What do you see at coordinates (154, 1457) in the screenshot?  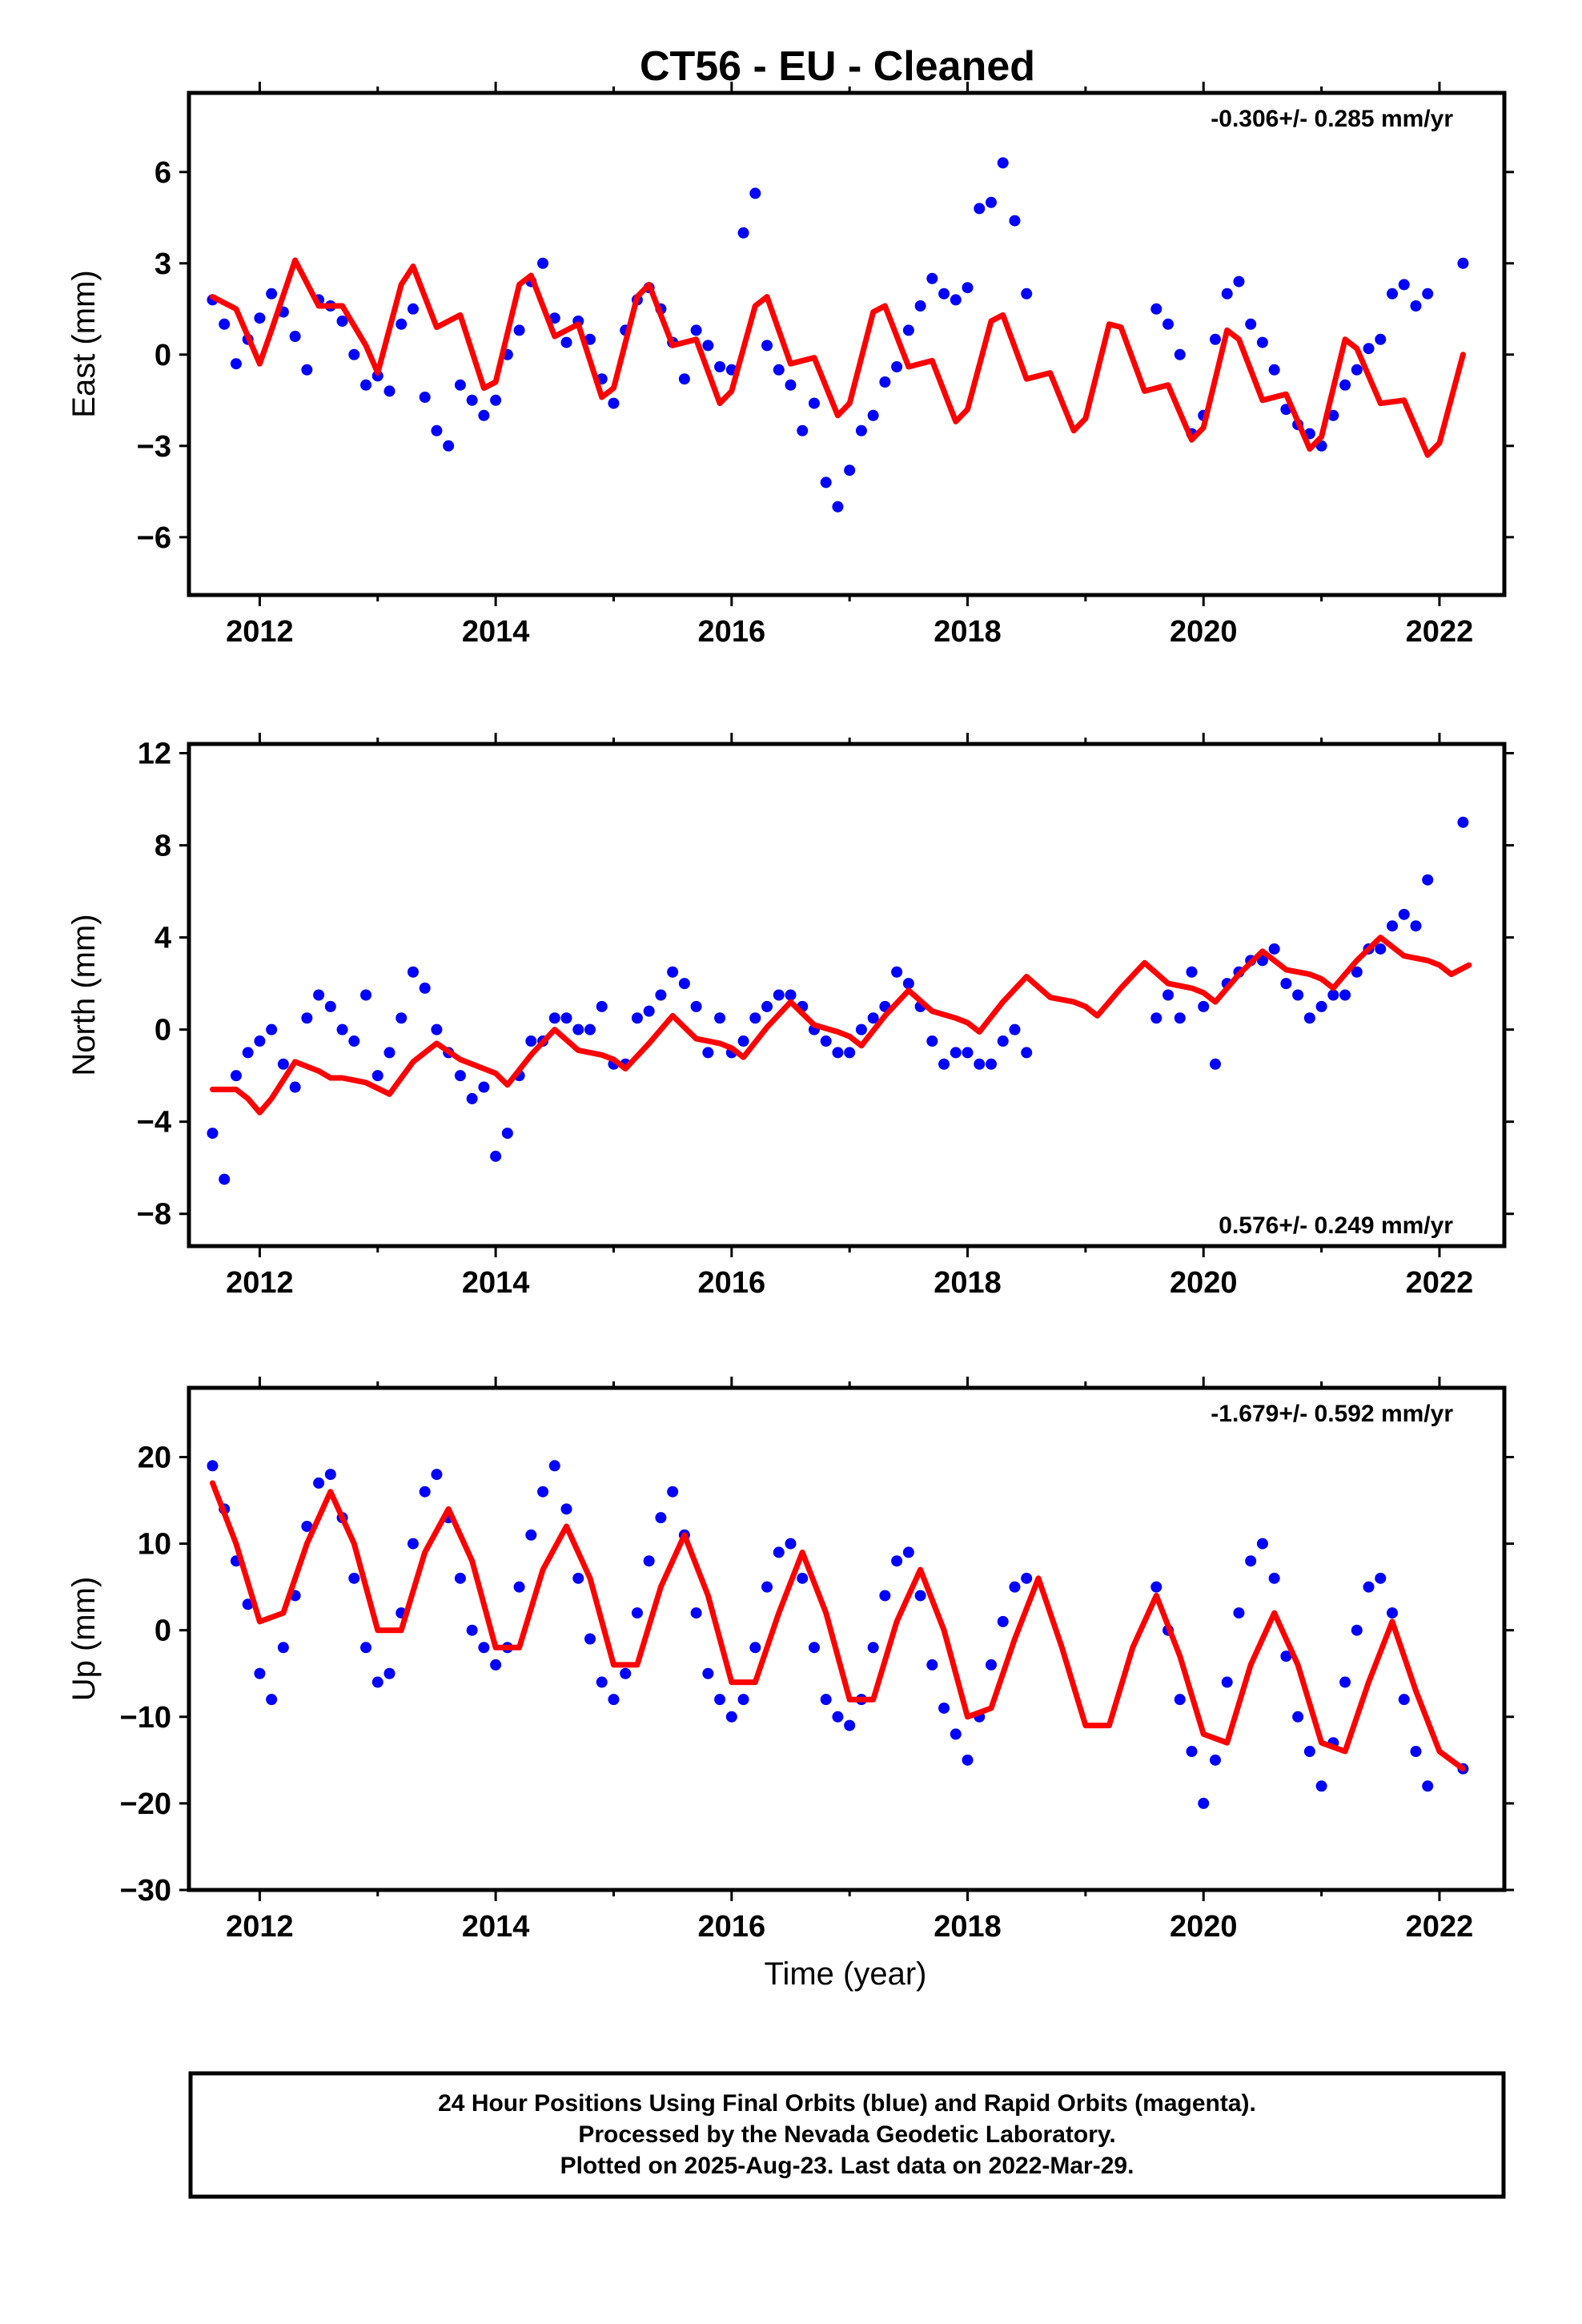 I see `y-tick-label: 20` at bounding box center [154, 1457].